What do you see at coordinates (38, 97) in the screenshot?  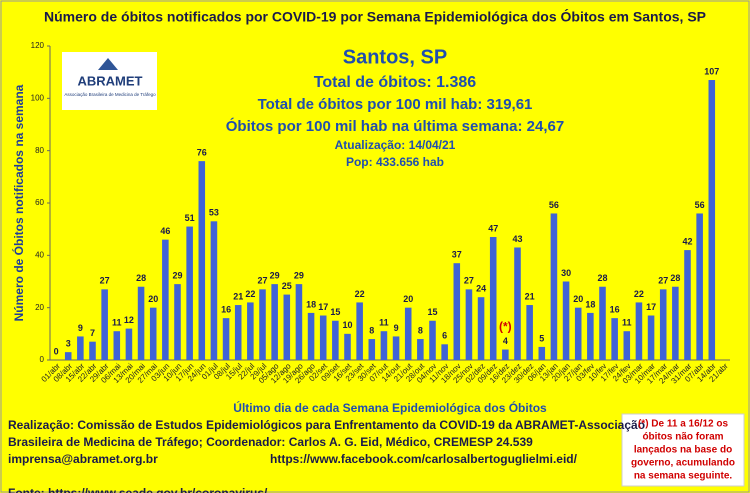 I see `y-tick-label: 100` at bounding box center [38, 97].